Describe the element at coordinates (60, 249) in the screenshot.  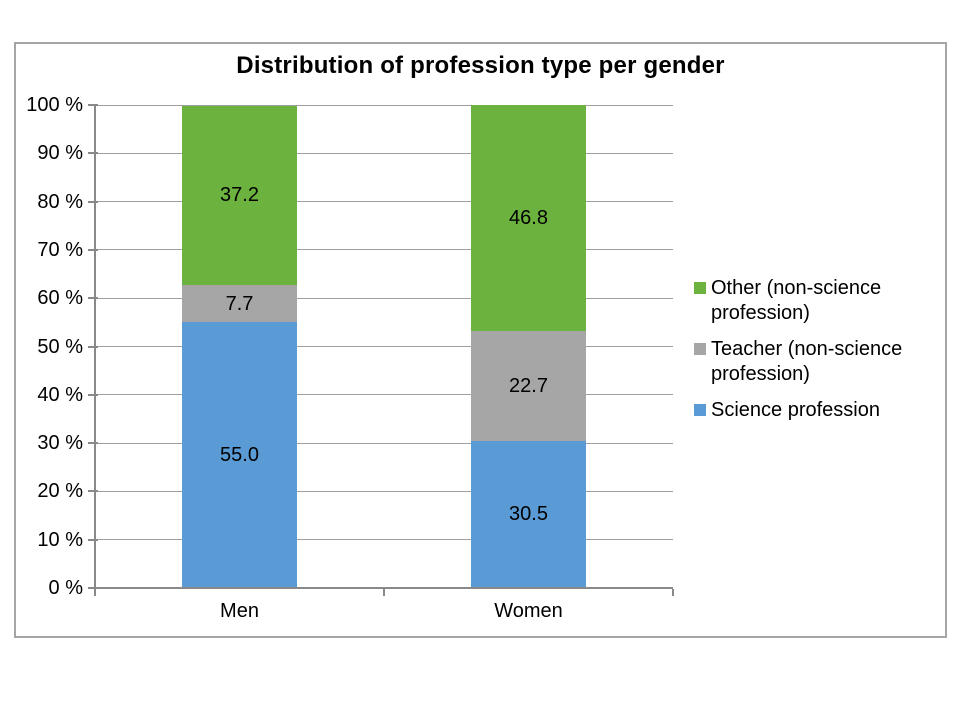
I see `y-axis-tick-label: 70 %` at that location.